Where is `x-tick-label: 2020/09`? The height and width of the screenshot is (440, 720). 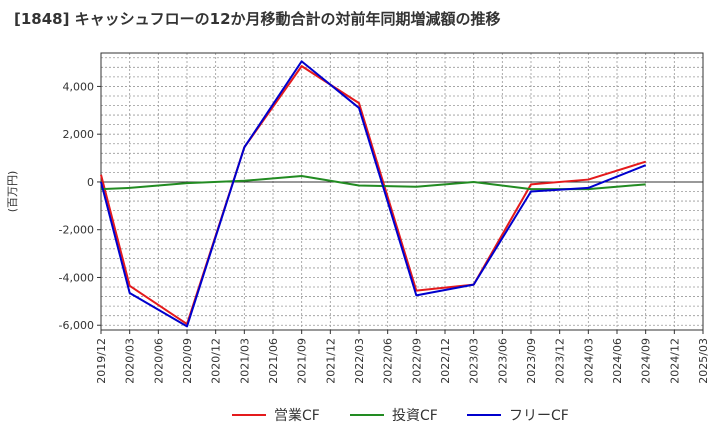 x-tick-label: 2020/09 is located at coordinates (187, 361).